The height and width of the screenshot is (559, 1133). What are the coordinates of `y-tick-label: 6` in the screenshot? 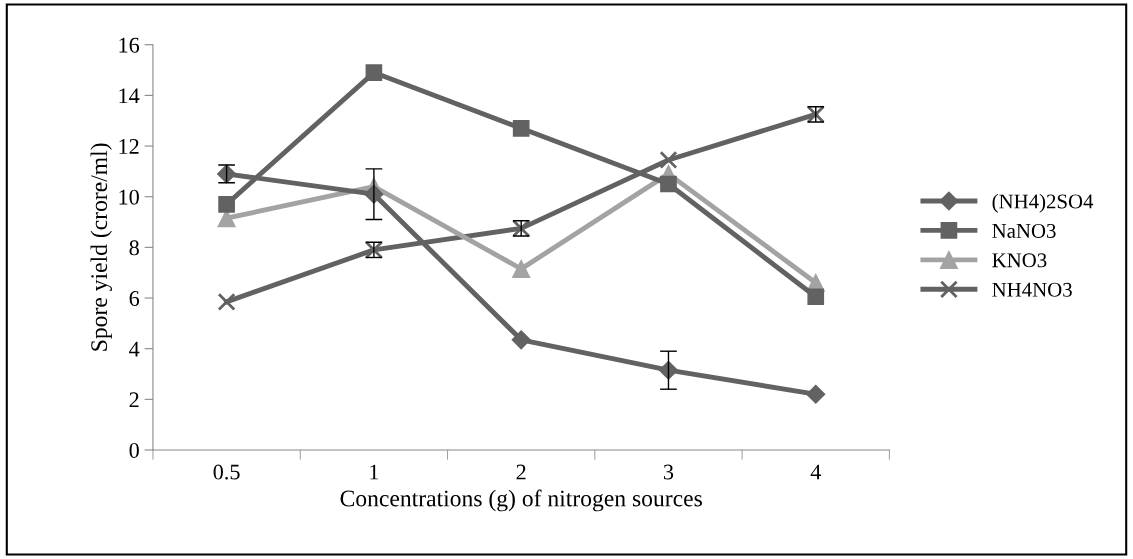 It's located at (134, 298).